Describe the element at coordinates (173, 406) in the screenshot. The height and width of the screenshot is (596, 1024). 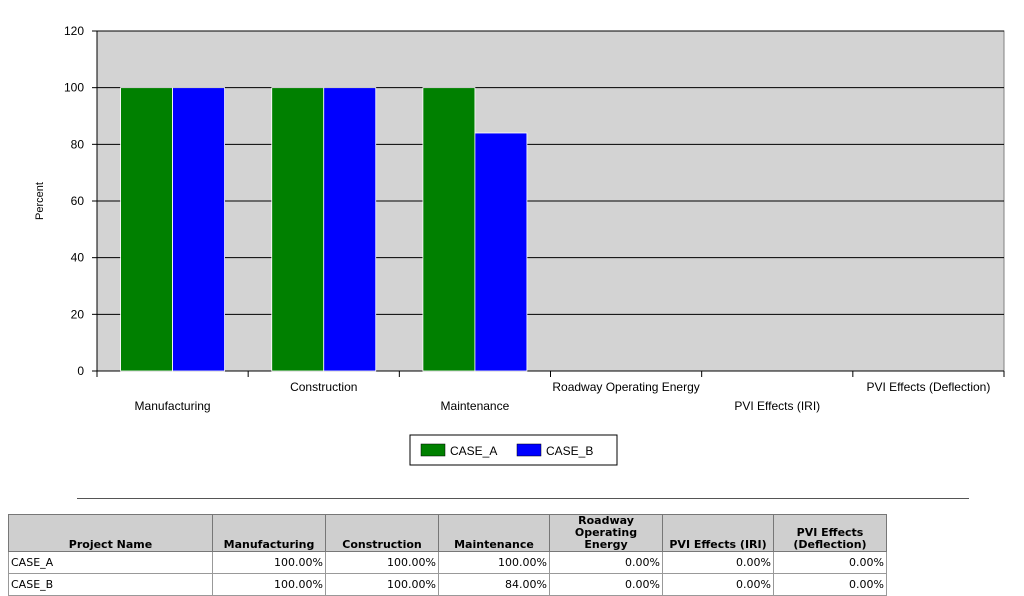
I see `x-tick-label: Manufacturing` at that location.